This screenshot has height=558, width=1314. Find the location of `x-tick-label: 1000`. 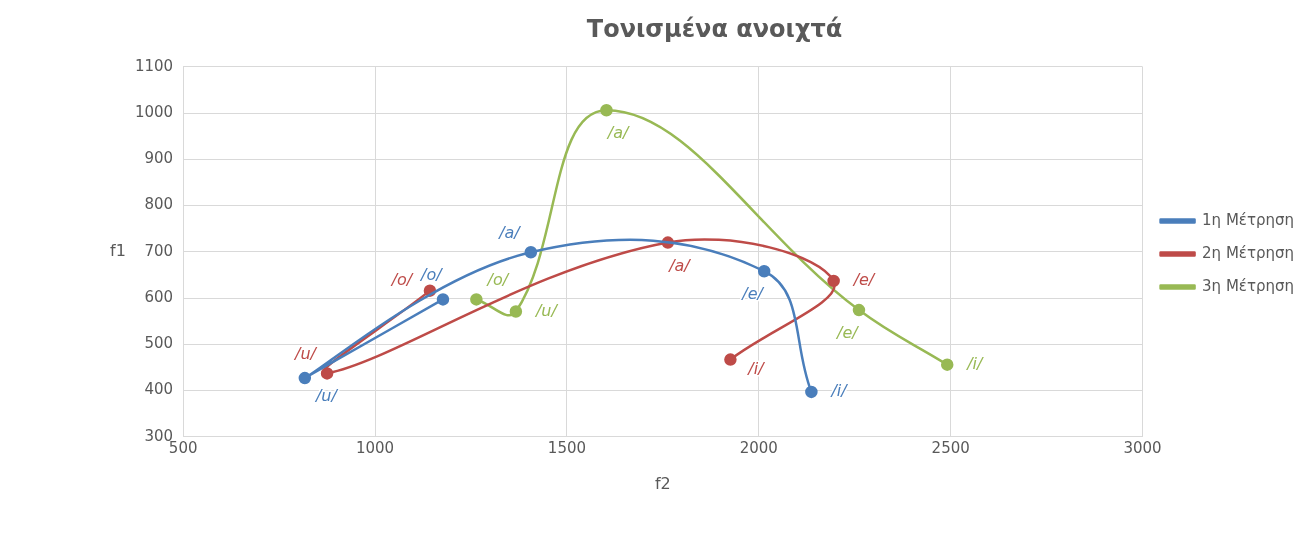

x-tick-label: 1000 is located at coordinates (375, 447).